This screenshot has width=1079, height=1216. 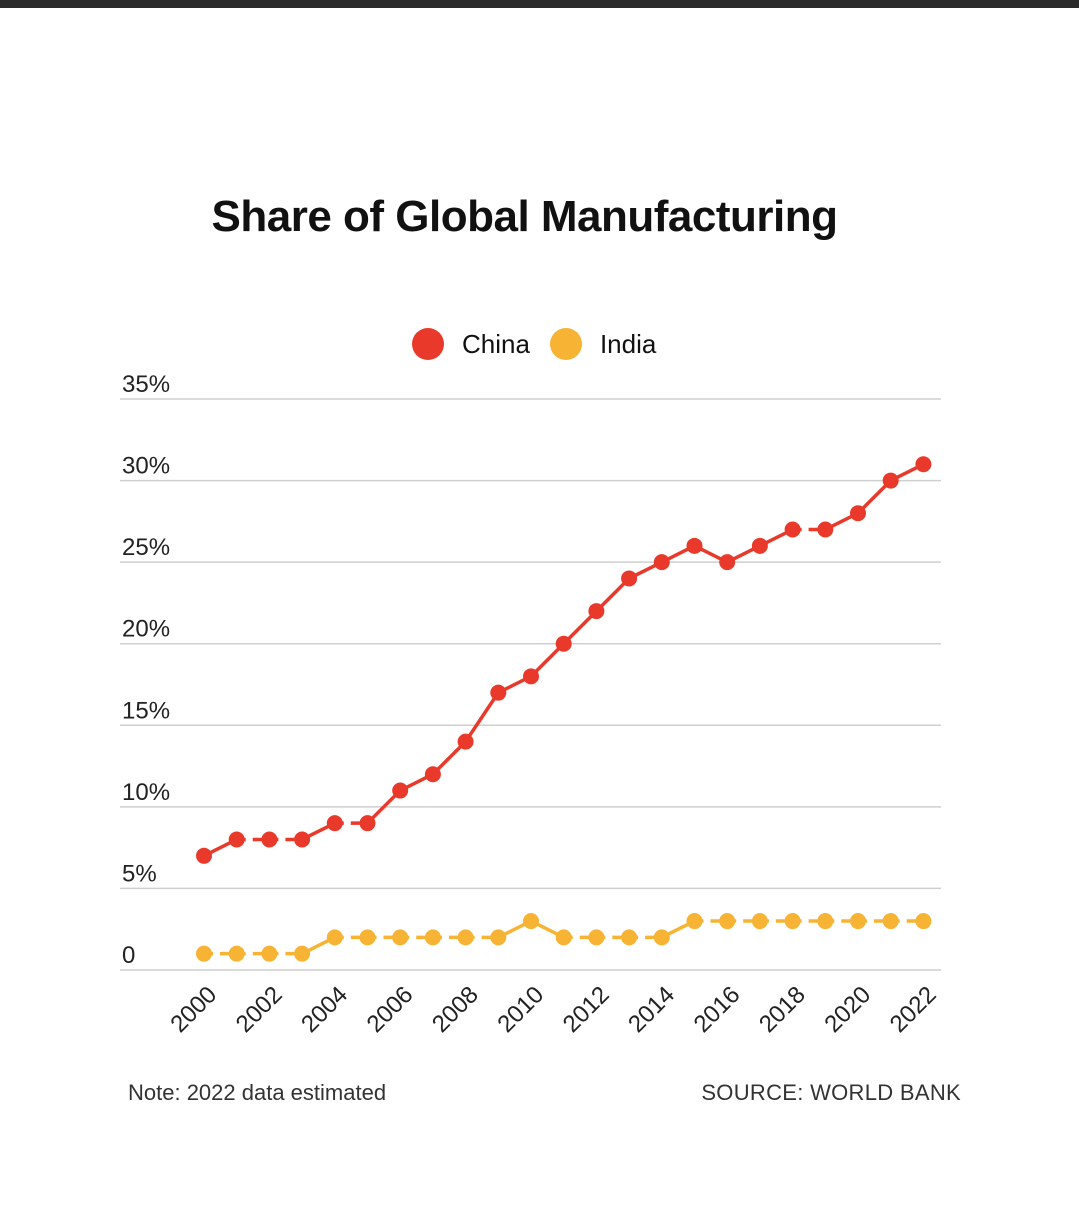 What do you see at coordinates (428, 344) in the screenshot?
I see `legend-swatch-china` at bounding box center [428, 344].